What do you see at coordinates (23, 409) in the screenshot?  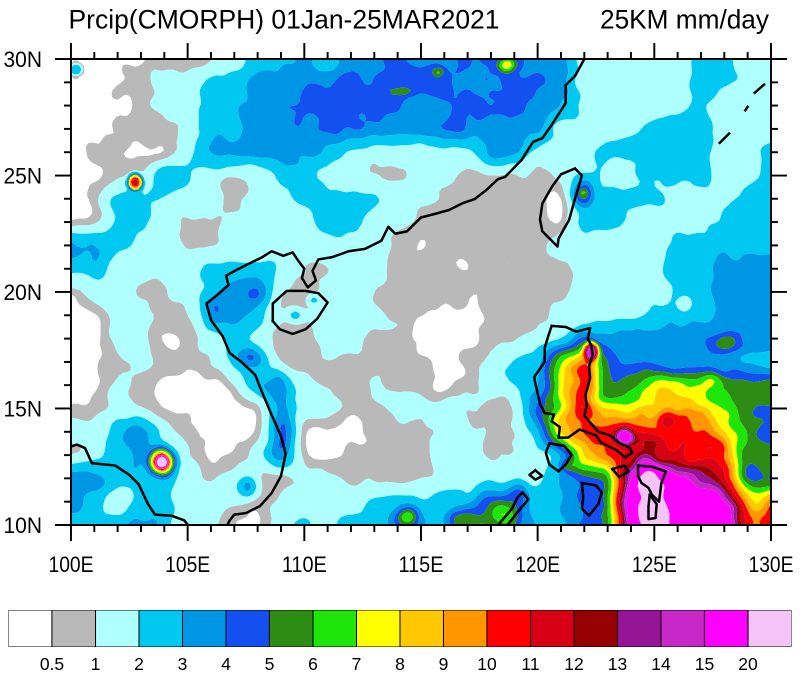 I see `svg-text: 15N` at bounding box center [23, 409].